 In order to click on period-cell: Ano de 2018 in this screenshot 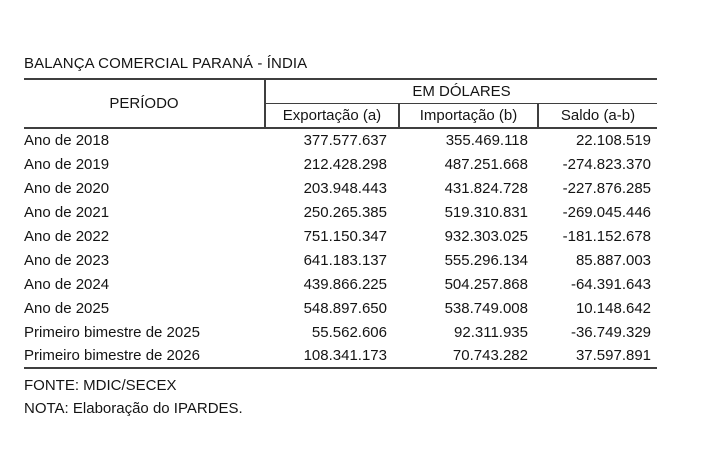, I will do `click(67, 140)`.